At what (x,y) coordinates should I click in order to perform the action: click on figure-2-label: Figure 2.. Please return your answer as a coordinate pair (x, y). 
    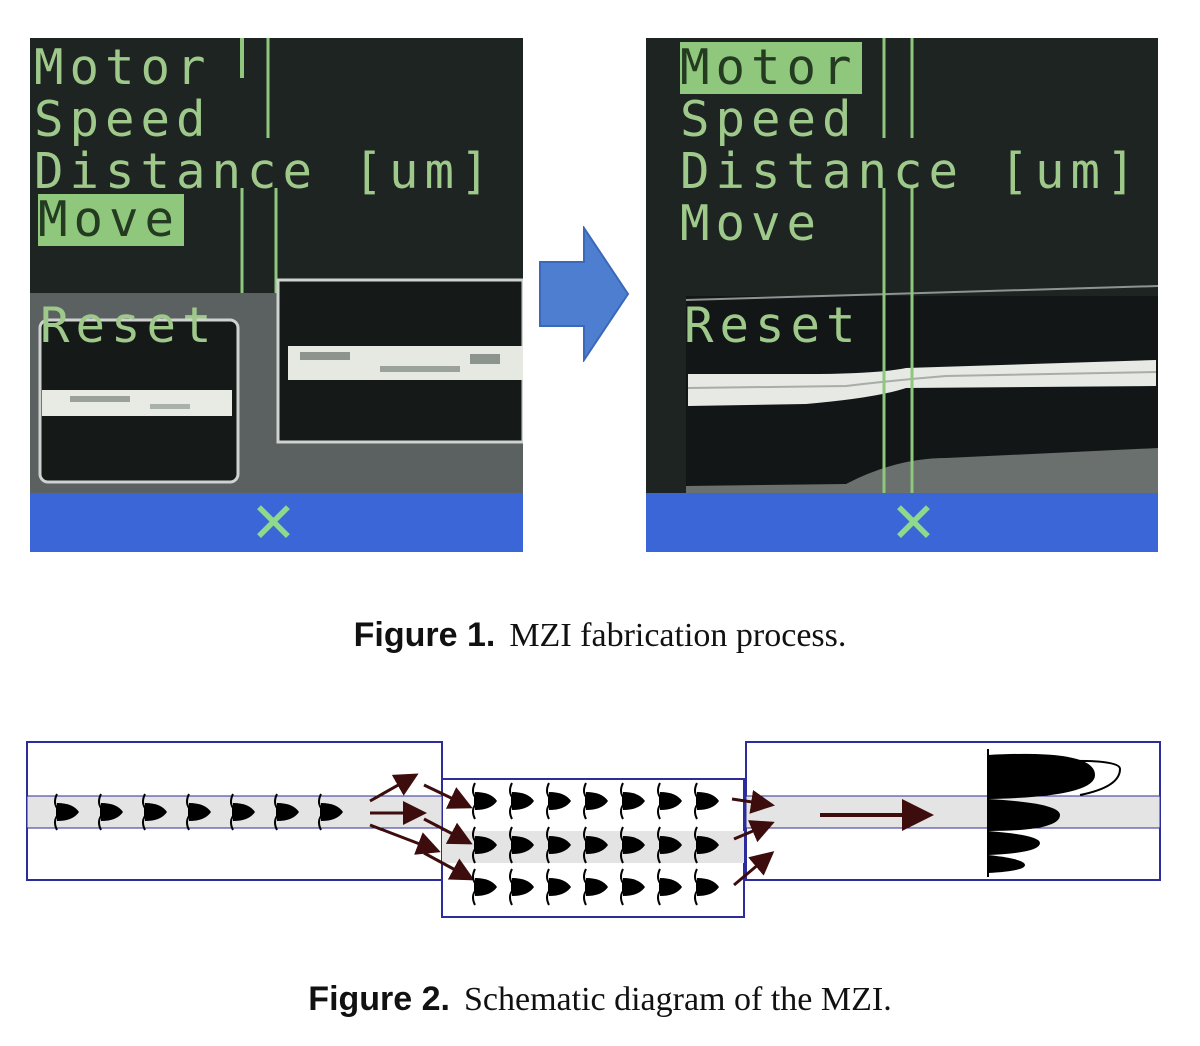
    Looking at the image, I should click on (379, 999).